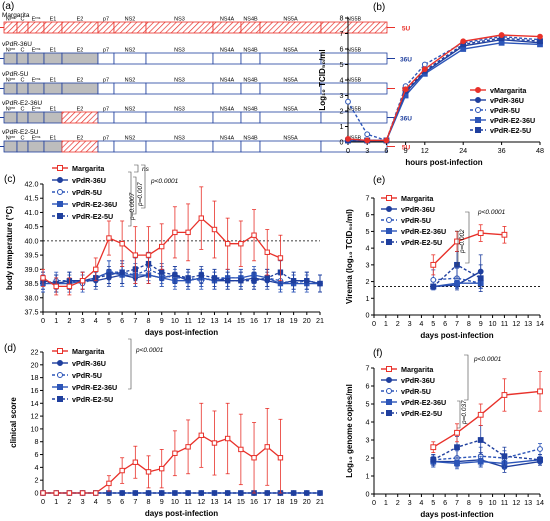  What do you see at coordinates (528, 502) in the screenshot?
I see `x-tick-label: 13` at bounding box center [528, 502].